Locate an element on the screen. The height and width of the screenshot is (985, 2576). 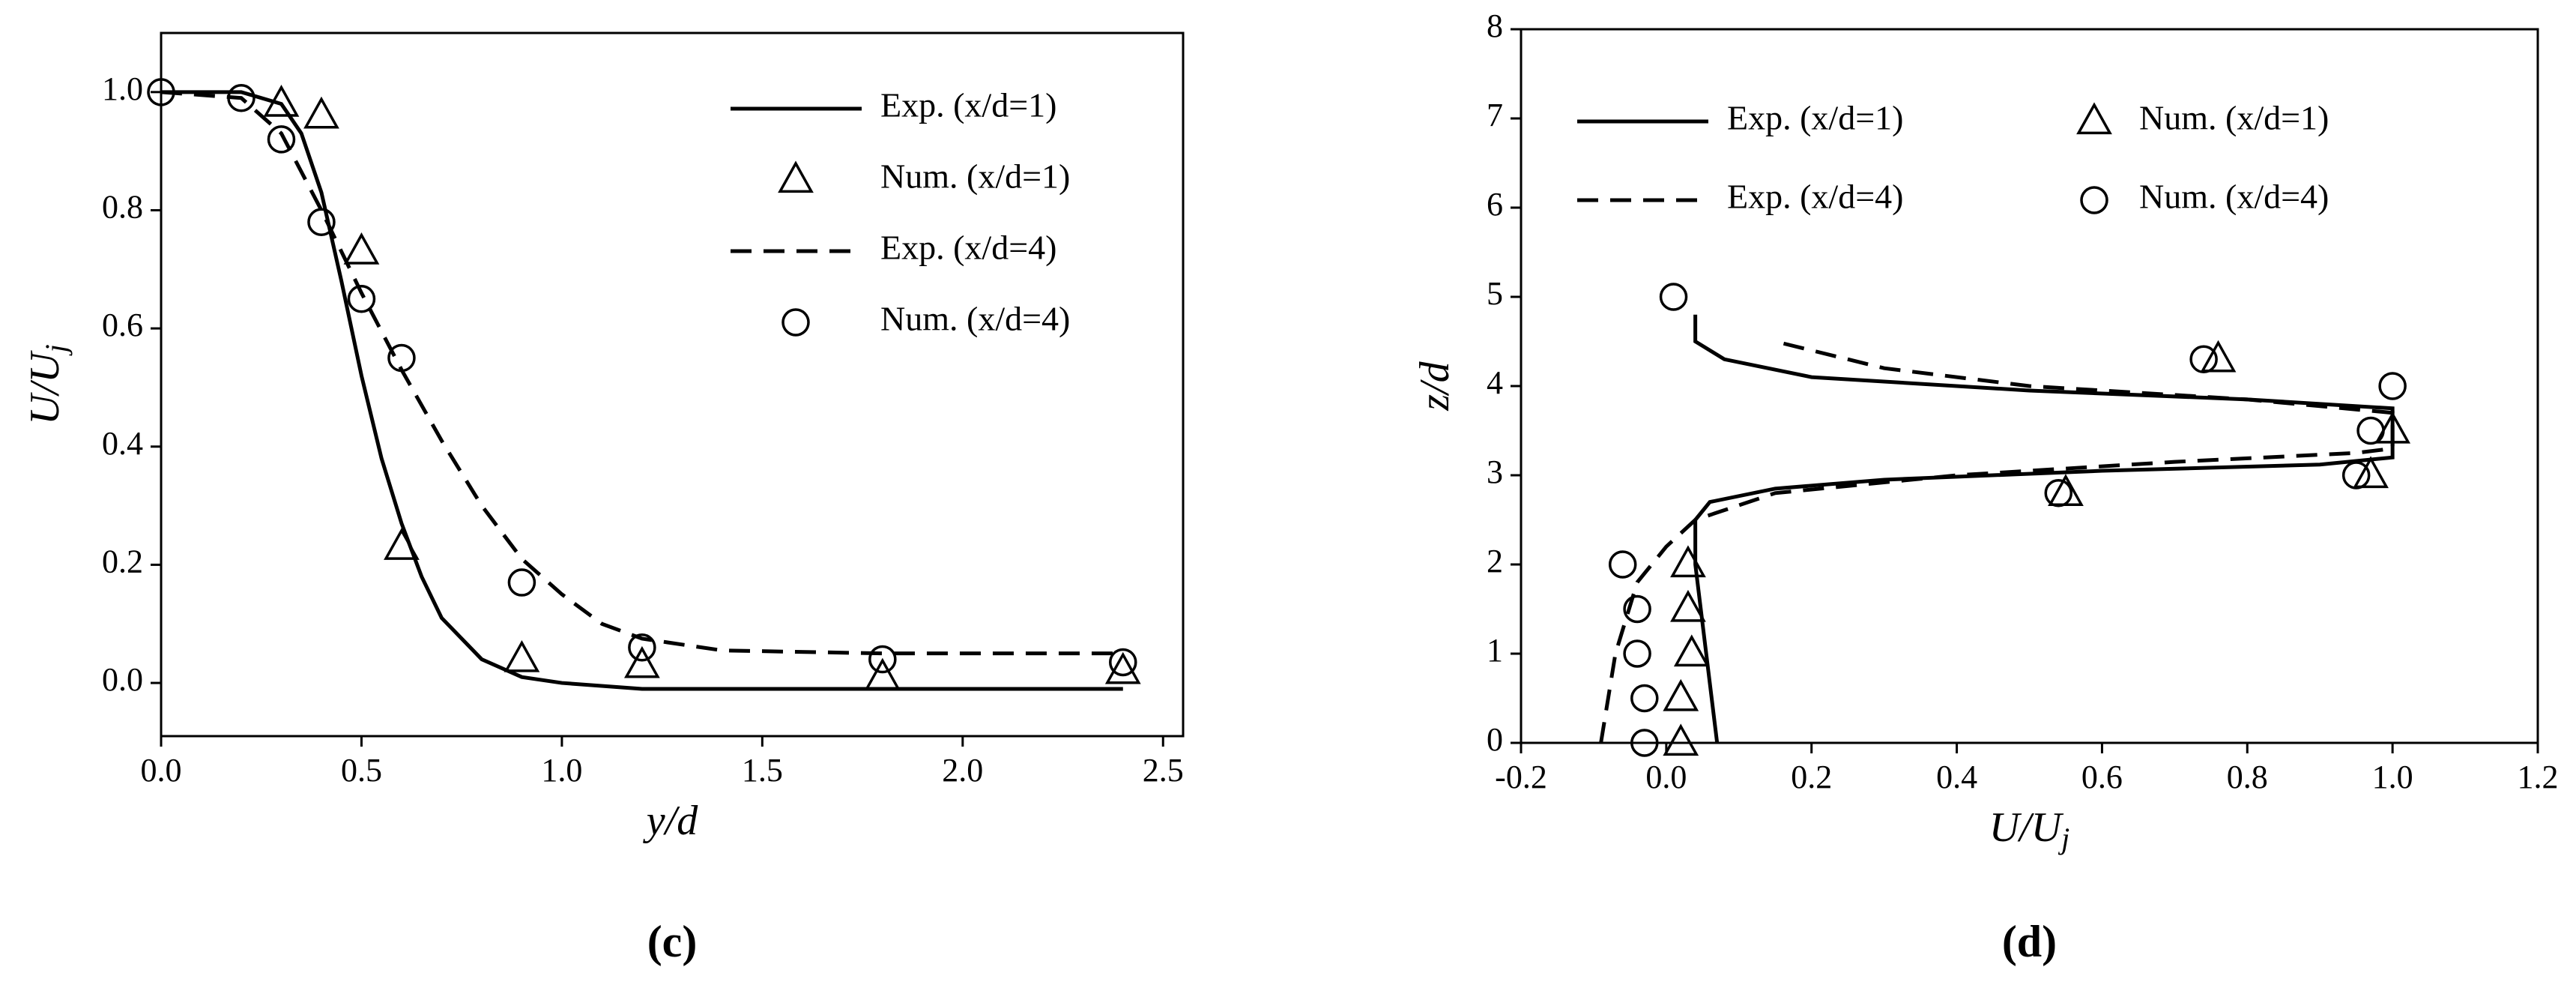
y-tick-label: 1 is located at coordinates (1495, 650).